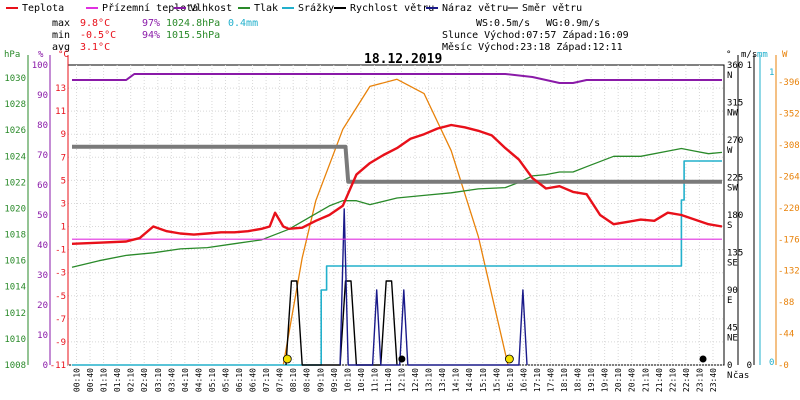 Image resolution: width=800 pixels, height=400 pixels. What do you see at coordinates (686, 380) in the screenshot?
I see `tick-x-45: 22:40` at bounding box center [686, 380].